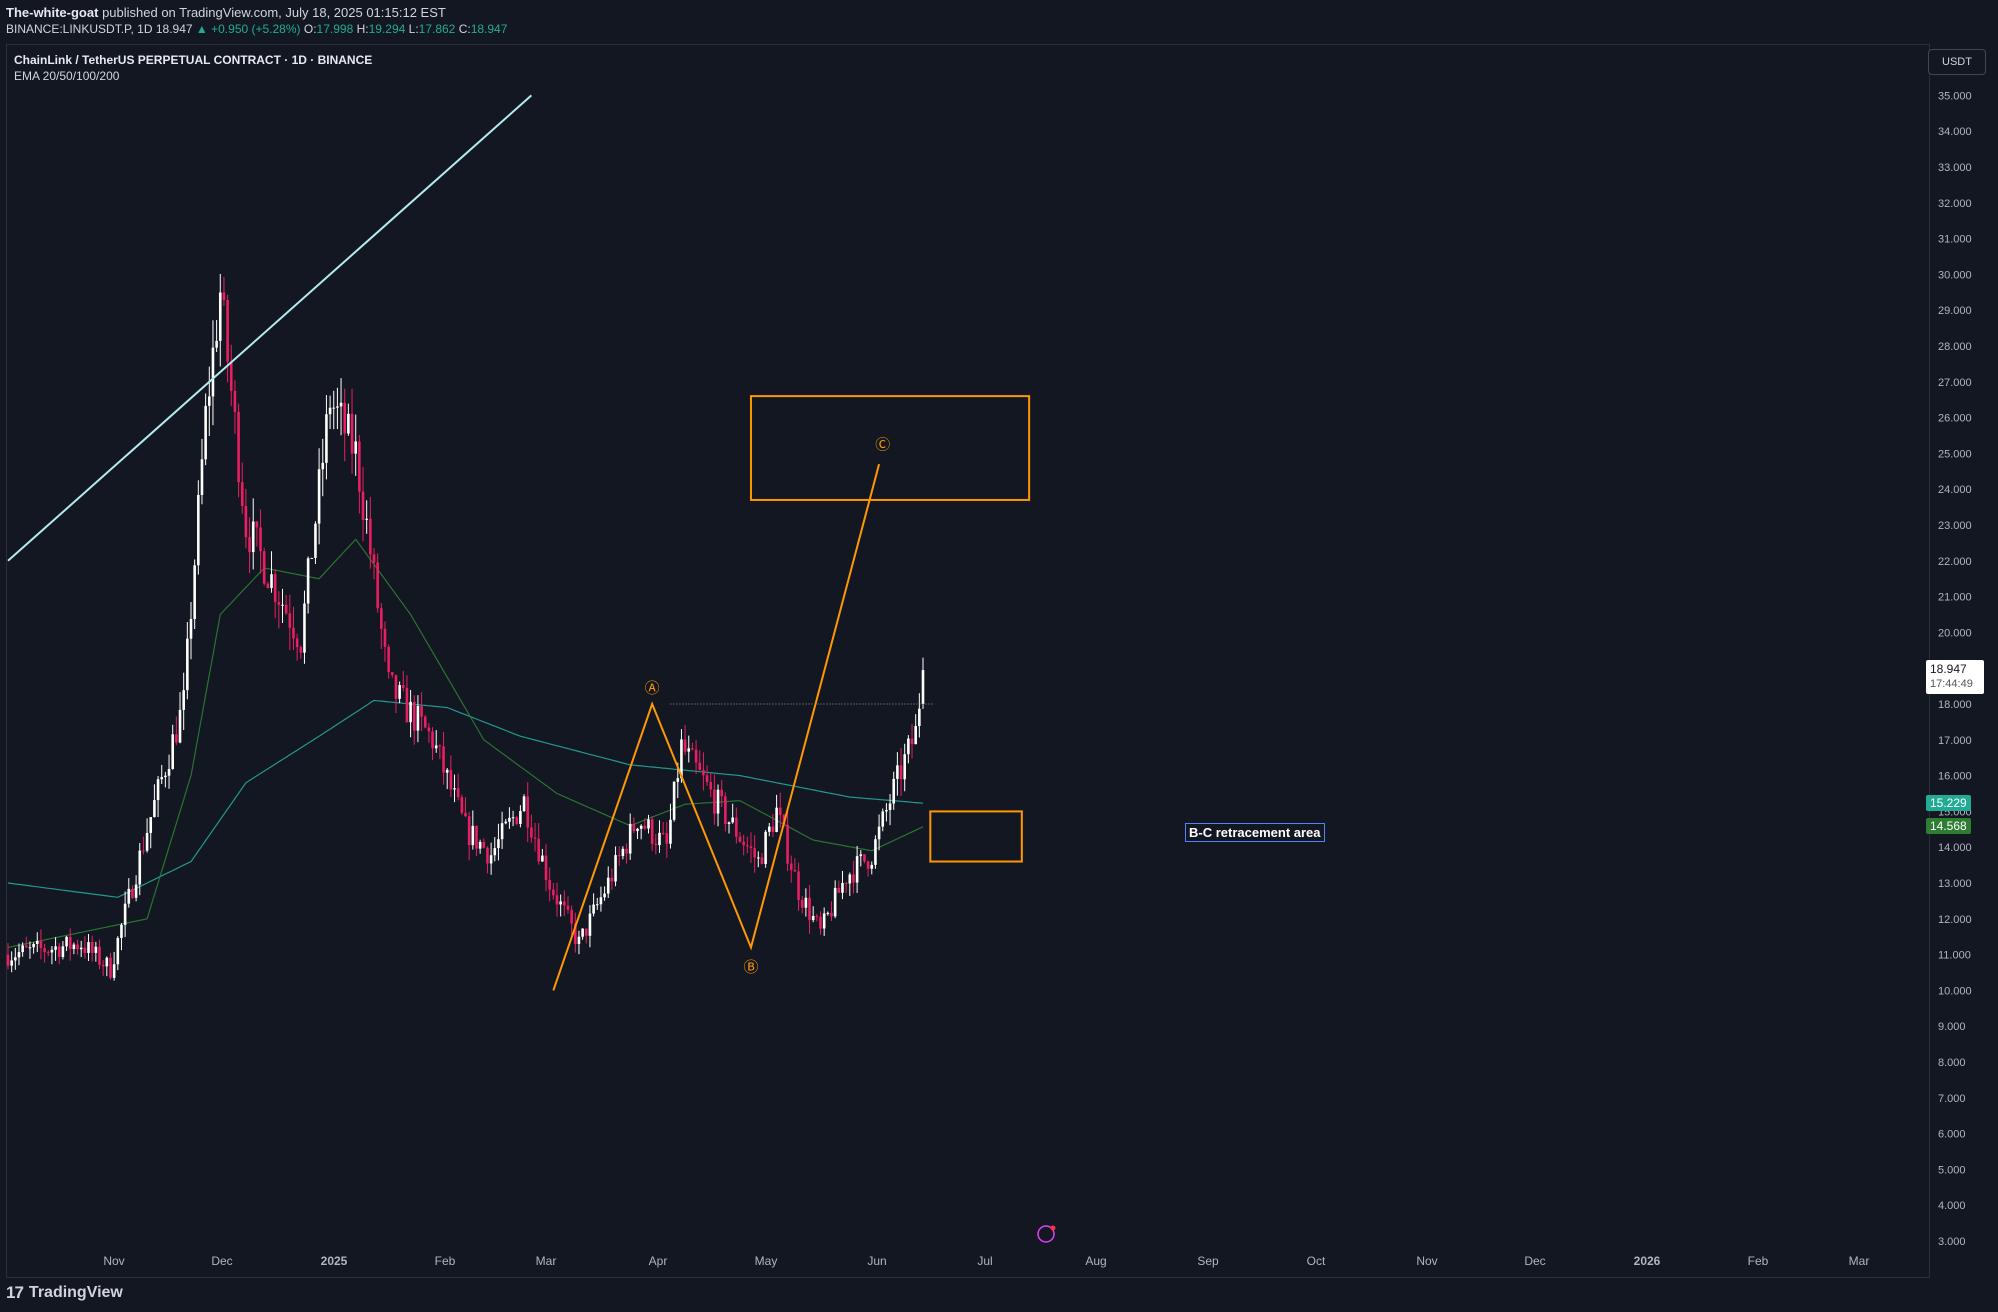 This screenshot has width=1998, height=1312. I want to click on price-tick-label: 10.000, so click(1955, 991).